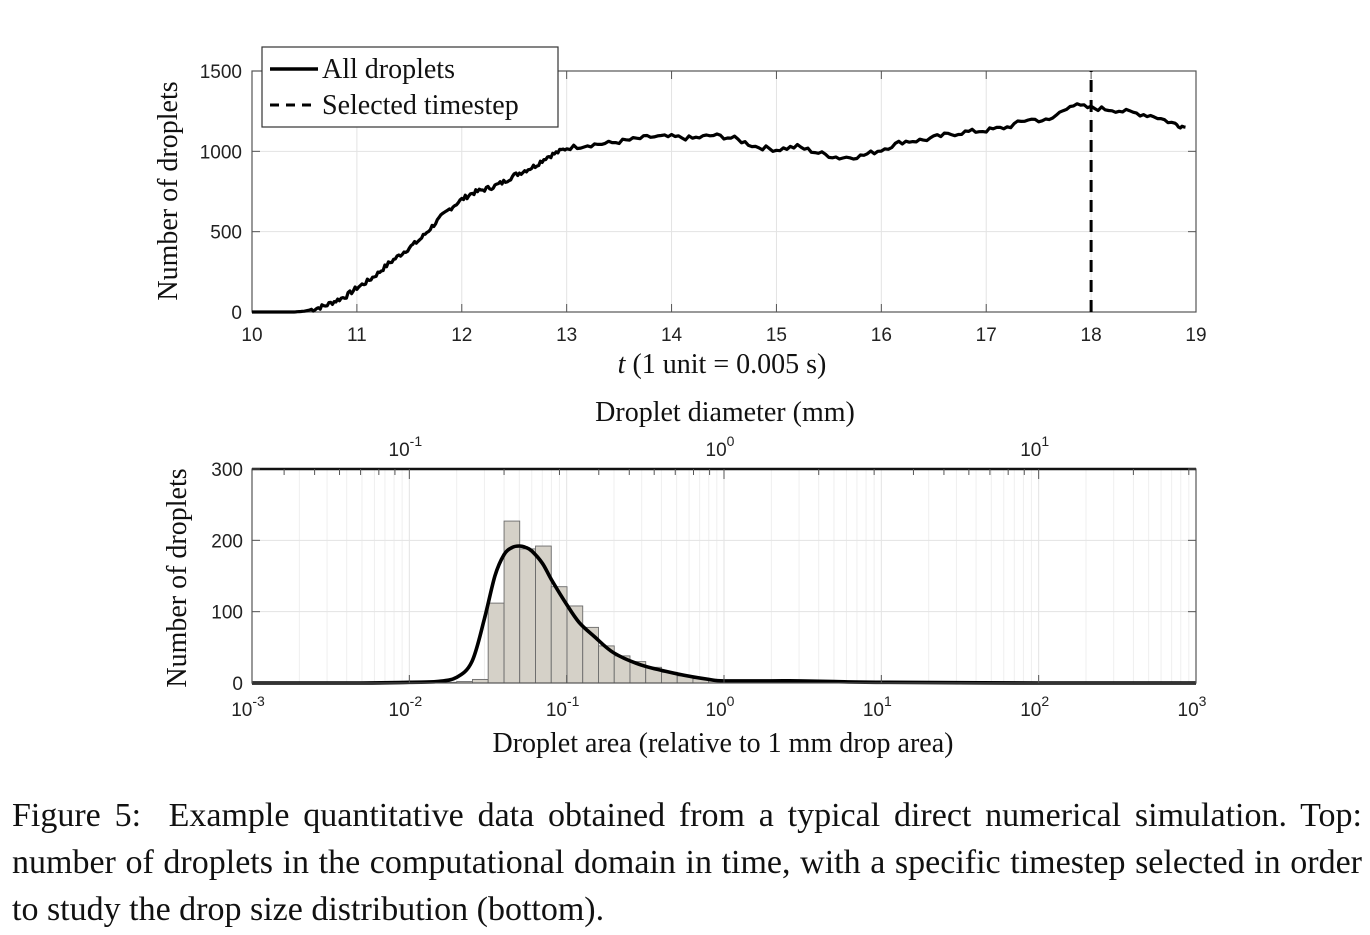 The height and width of the screenshot is (935, 1370). Describe the element at coordinates (566, 335) in the screenshot. I see `top-x-tick-label: 13` at that location.